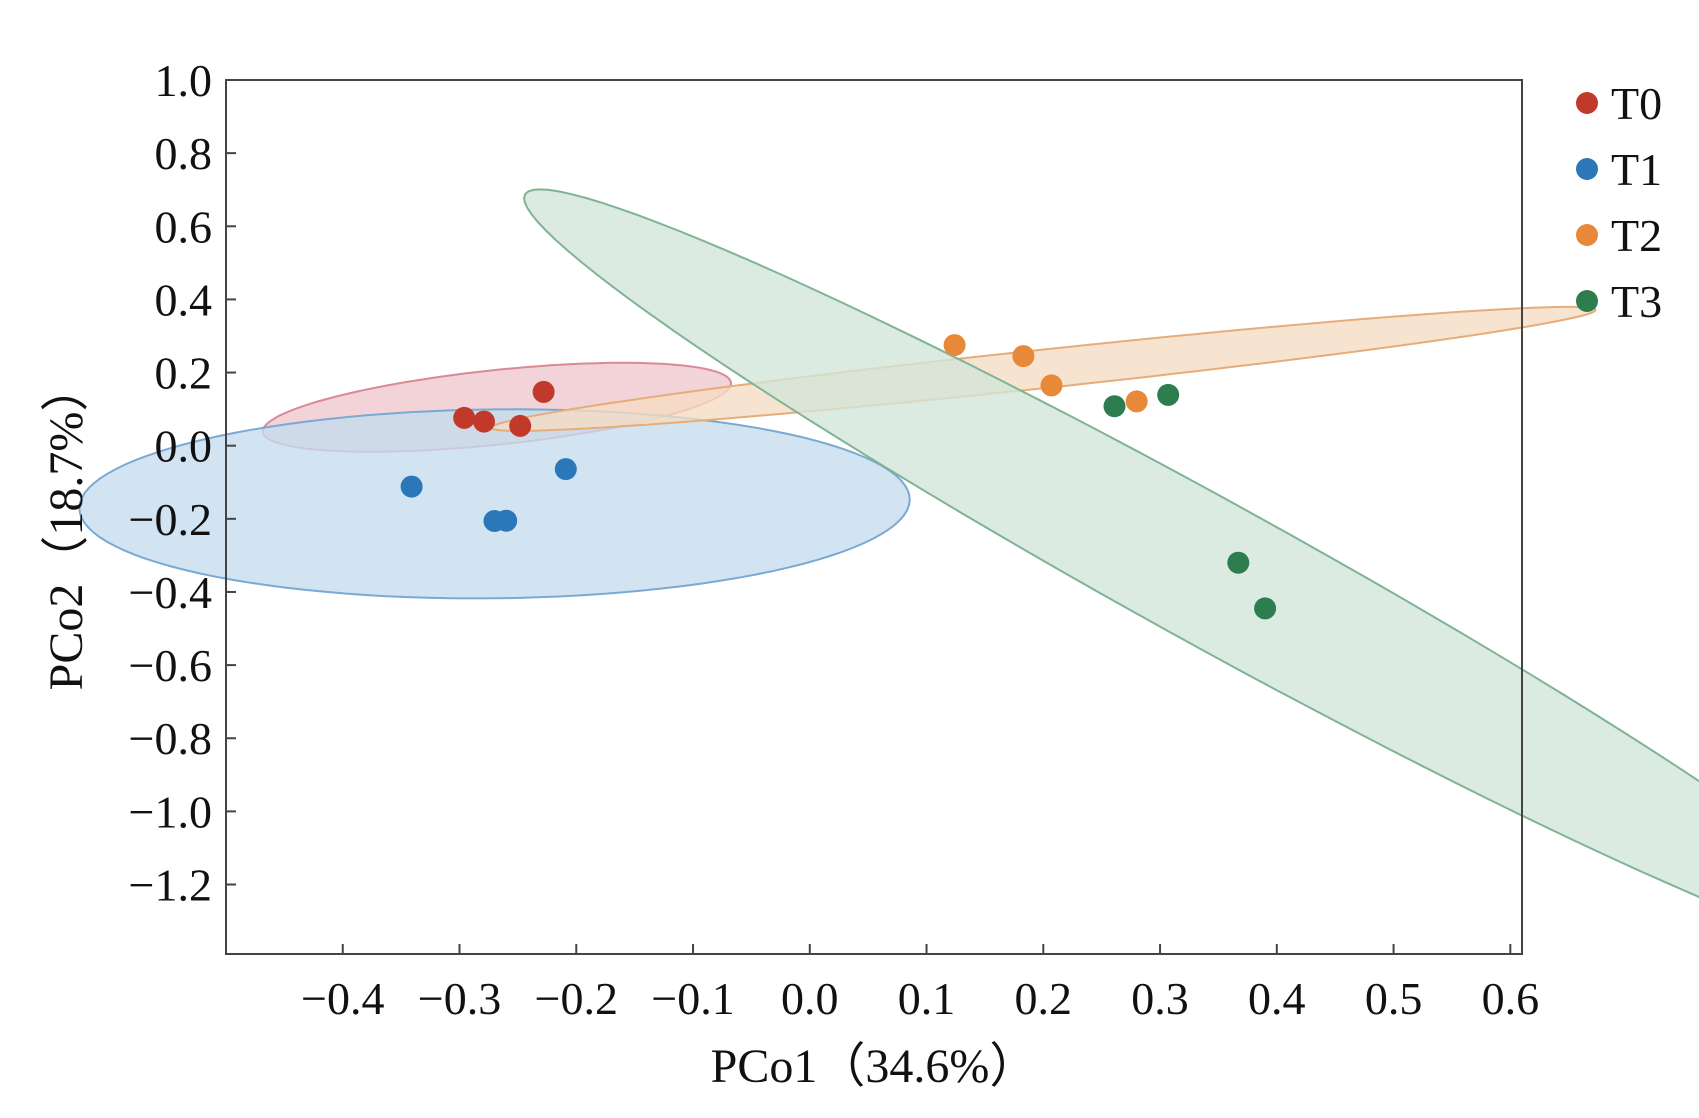 This screenshot has height=1118, width=1699. What do you see at coordinates (1394, 998) in the screenshot?
I see `x-tick-label: 0.5` at bounding box center [1394, 998].